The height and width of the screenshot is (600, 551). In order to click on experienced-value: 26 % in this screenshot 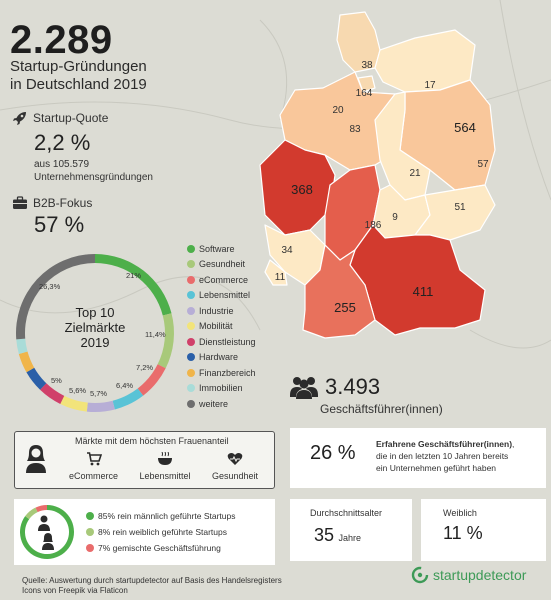, I will do `click(333, 453)`.